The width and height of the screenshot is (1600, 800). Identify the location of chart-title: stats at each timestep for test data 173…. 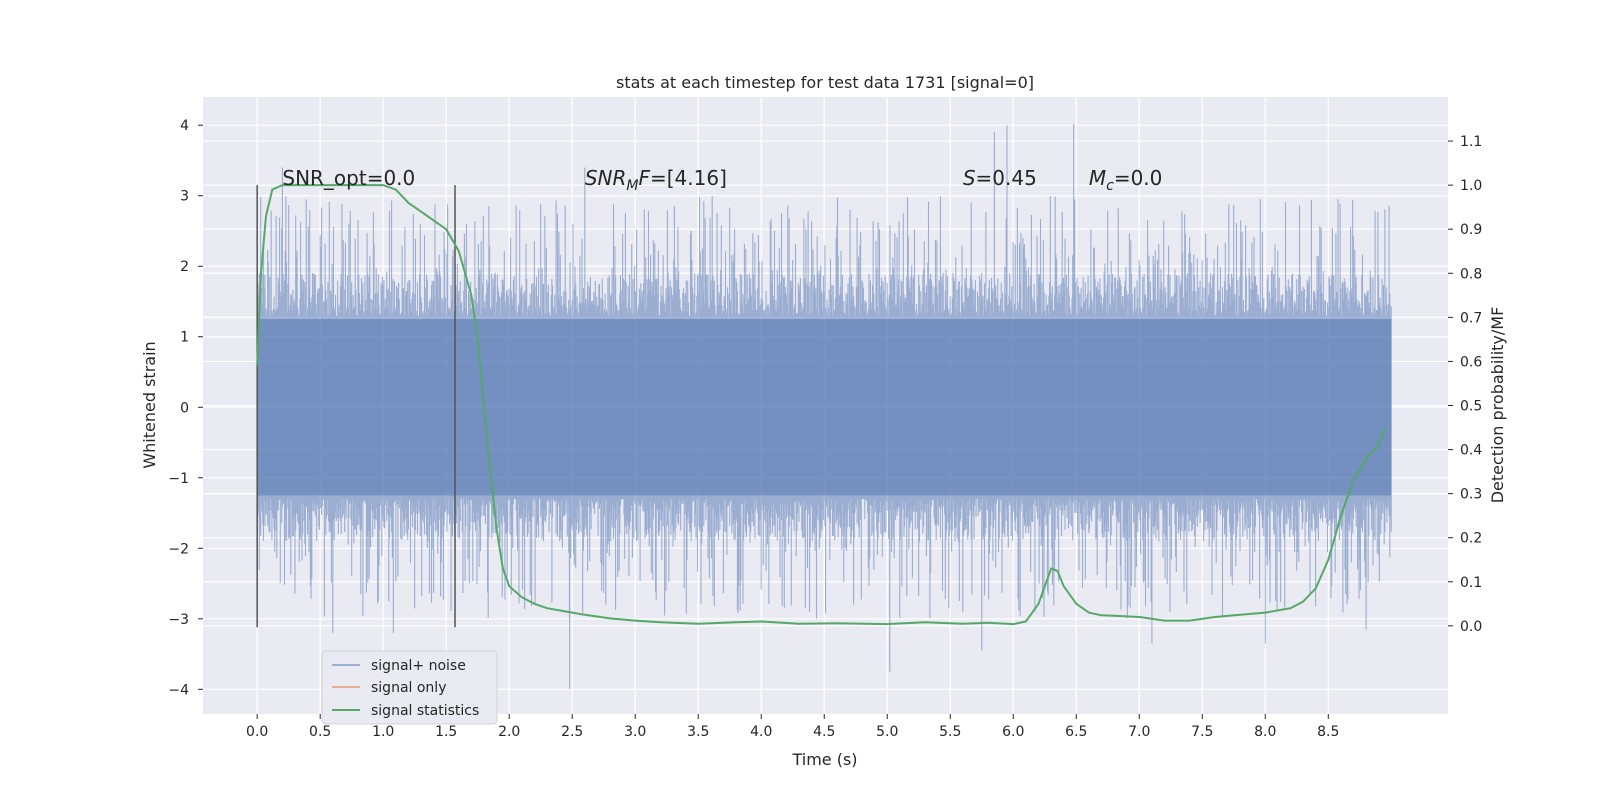
(825, 82).